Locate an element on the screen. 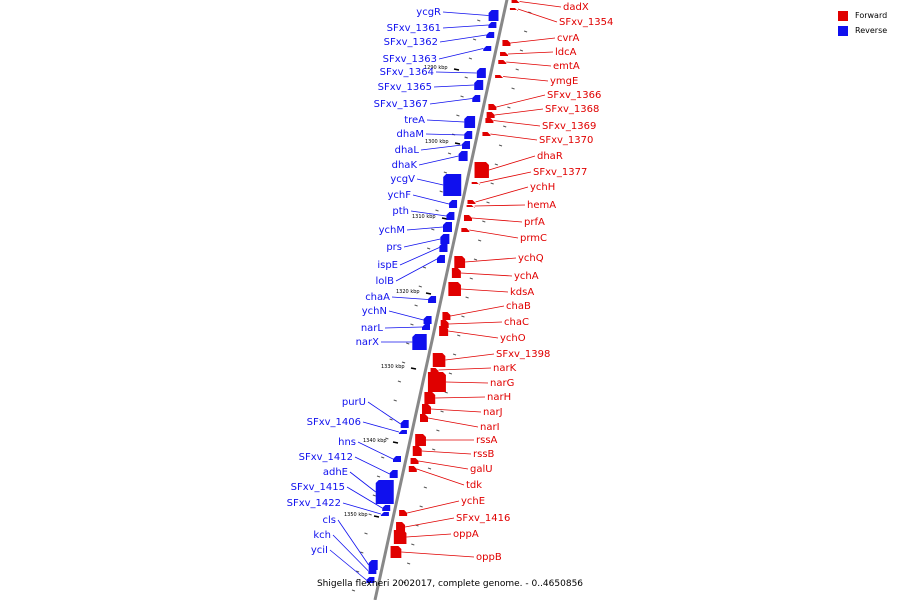 The image size is (900, 600). gene-label: galU is located at coordinates (481, 469).